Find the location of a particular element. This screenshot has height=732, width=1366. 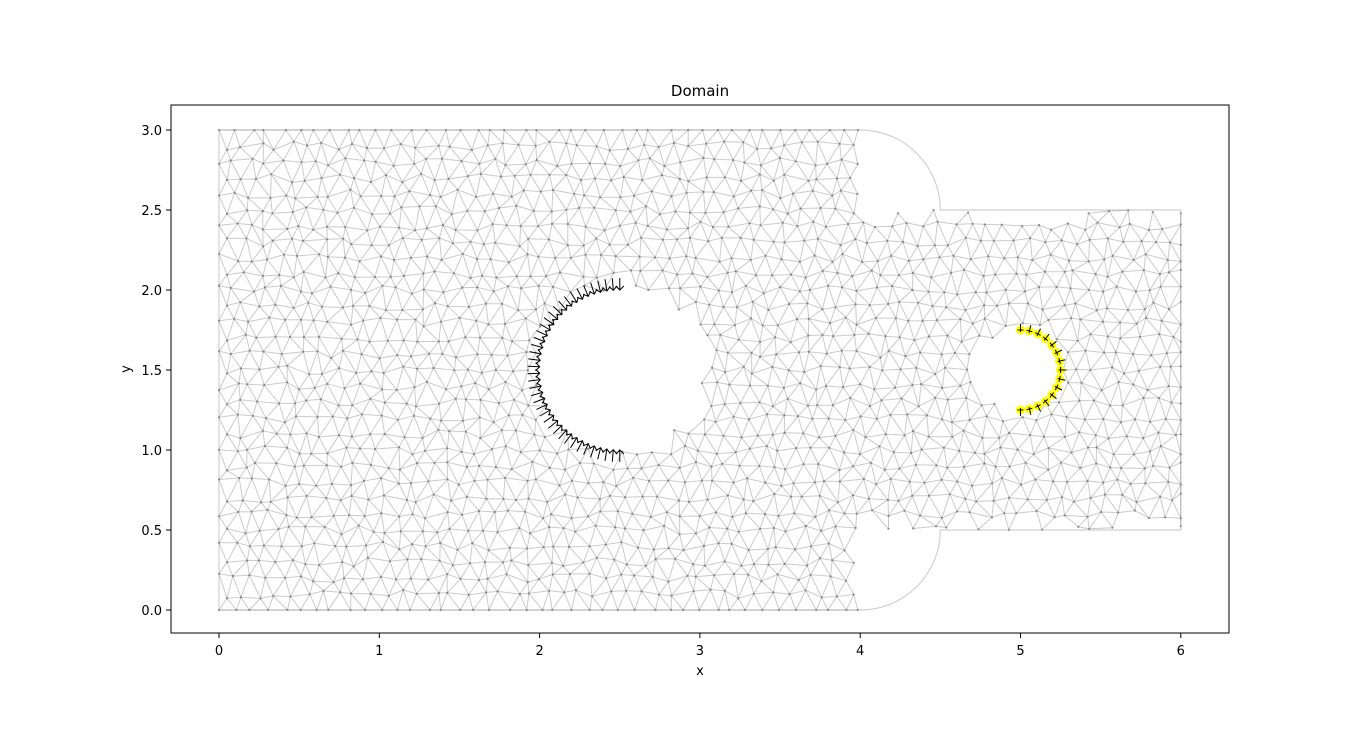

y-tick-label: 1.0 is located at coordinates (151, 451).